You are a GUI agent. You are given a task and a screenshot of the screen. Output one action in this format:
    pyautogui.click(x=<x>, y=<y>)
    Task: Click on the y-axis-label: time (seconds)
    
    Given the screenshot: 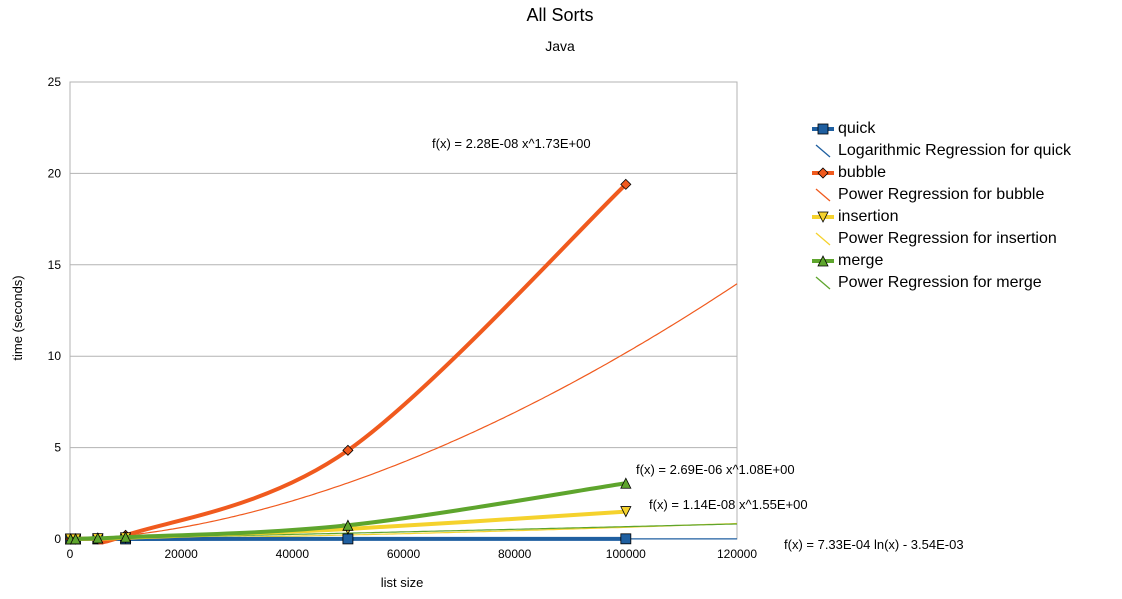 What is the action you would take?
    pyautogui.click(x=17, y=317)
    